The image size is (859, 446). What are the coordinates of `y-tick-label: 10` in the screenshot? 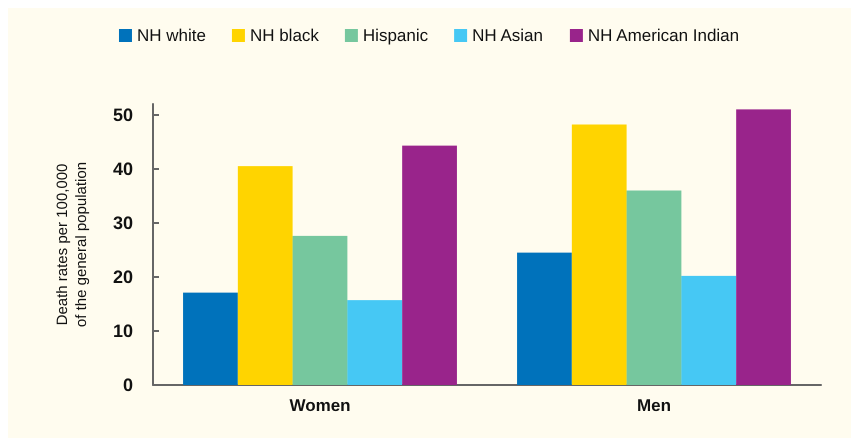 It's located at (122, 330).